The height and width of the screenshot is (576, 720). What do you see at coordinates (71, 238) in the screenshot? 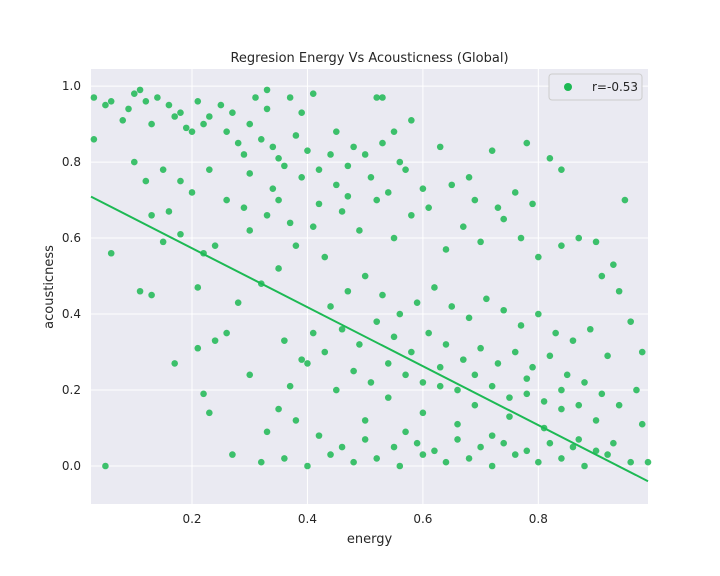
I see `y-tick-label: 0.6` at bounding box center [71, 238].